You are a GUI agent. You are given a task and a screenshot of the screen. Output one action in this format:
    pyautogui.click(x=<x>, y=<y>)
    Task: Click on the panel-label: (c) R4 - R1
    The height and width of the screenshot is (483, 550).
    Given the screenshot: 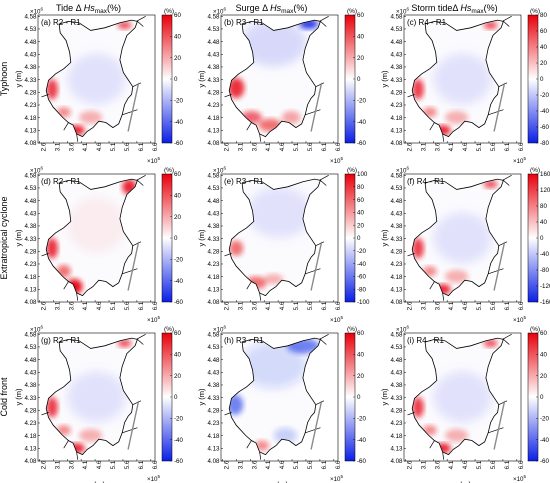 What is the action you would take?
    pyautogui.click(x=427, y=22)
    